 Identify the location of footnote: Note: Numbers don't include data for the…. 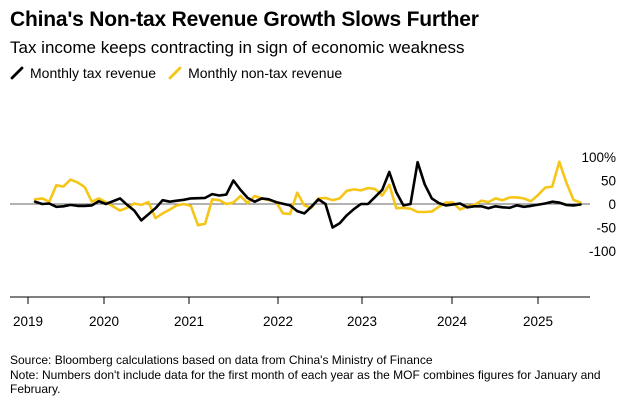
(305, 382).